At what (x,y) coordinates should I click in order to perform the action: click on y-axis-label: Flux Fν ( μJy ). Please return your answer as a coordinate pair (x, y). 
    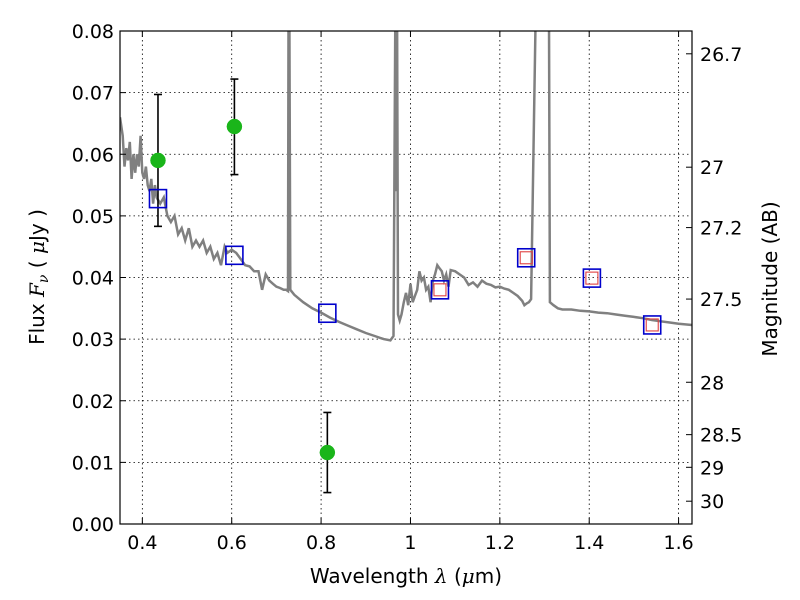
    Looking at the image, I should click on (38, 277).